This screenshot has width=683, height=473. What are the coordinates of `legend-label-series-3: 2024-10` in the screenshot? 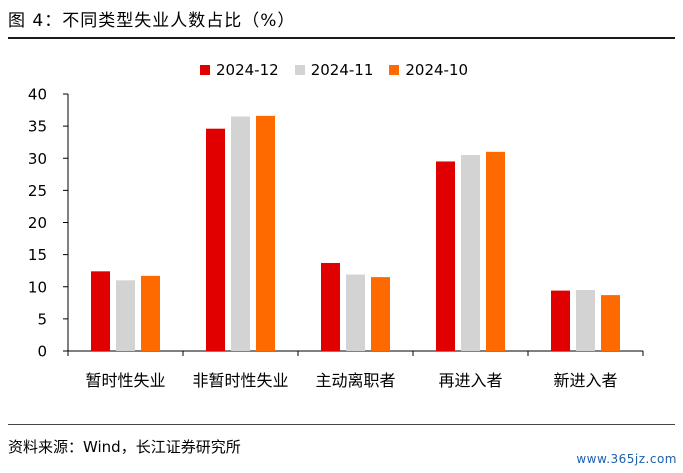 It's located at (437, 70).